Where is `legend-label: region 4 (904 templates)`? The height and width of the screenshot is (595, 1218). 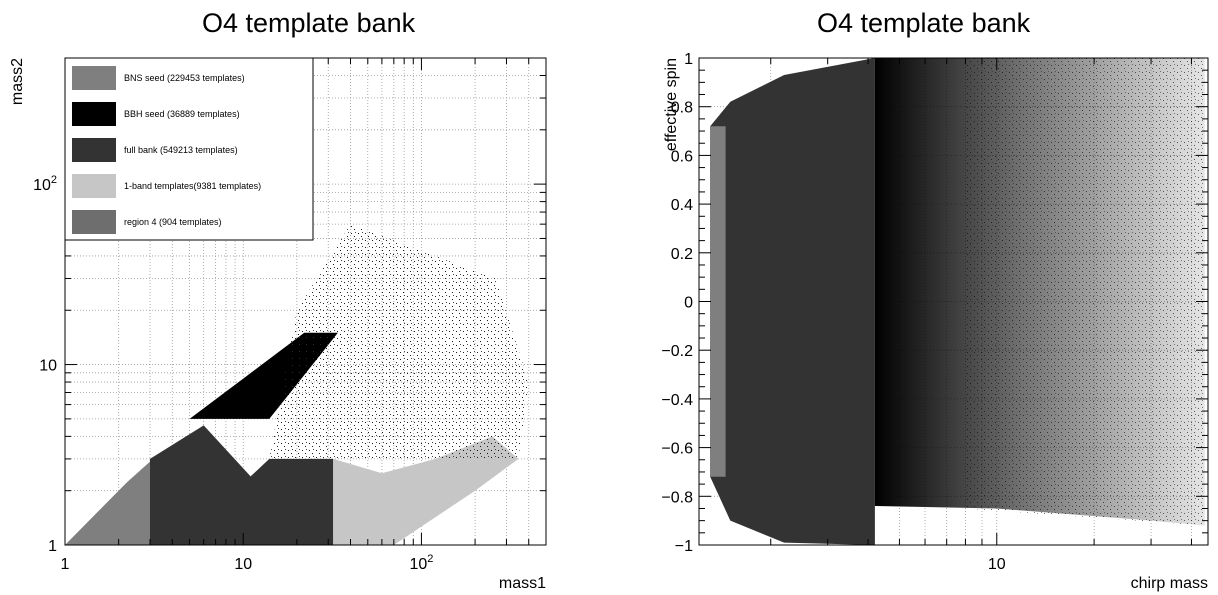 legend-label: region 4 (904 templates) is located at coordinates (173, 222).